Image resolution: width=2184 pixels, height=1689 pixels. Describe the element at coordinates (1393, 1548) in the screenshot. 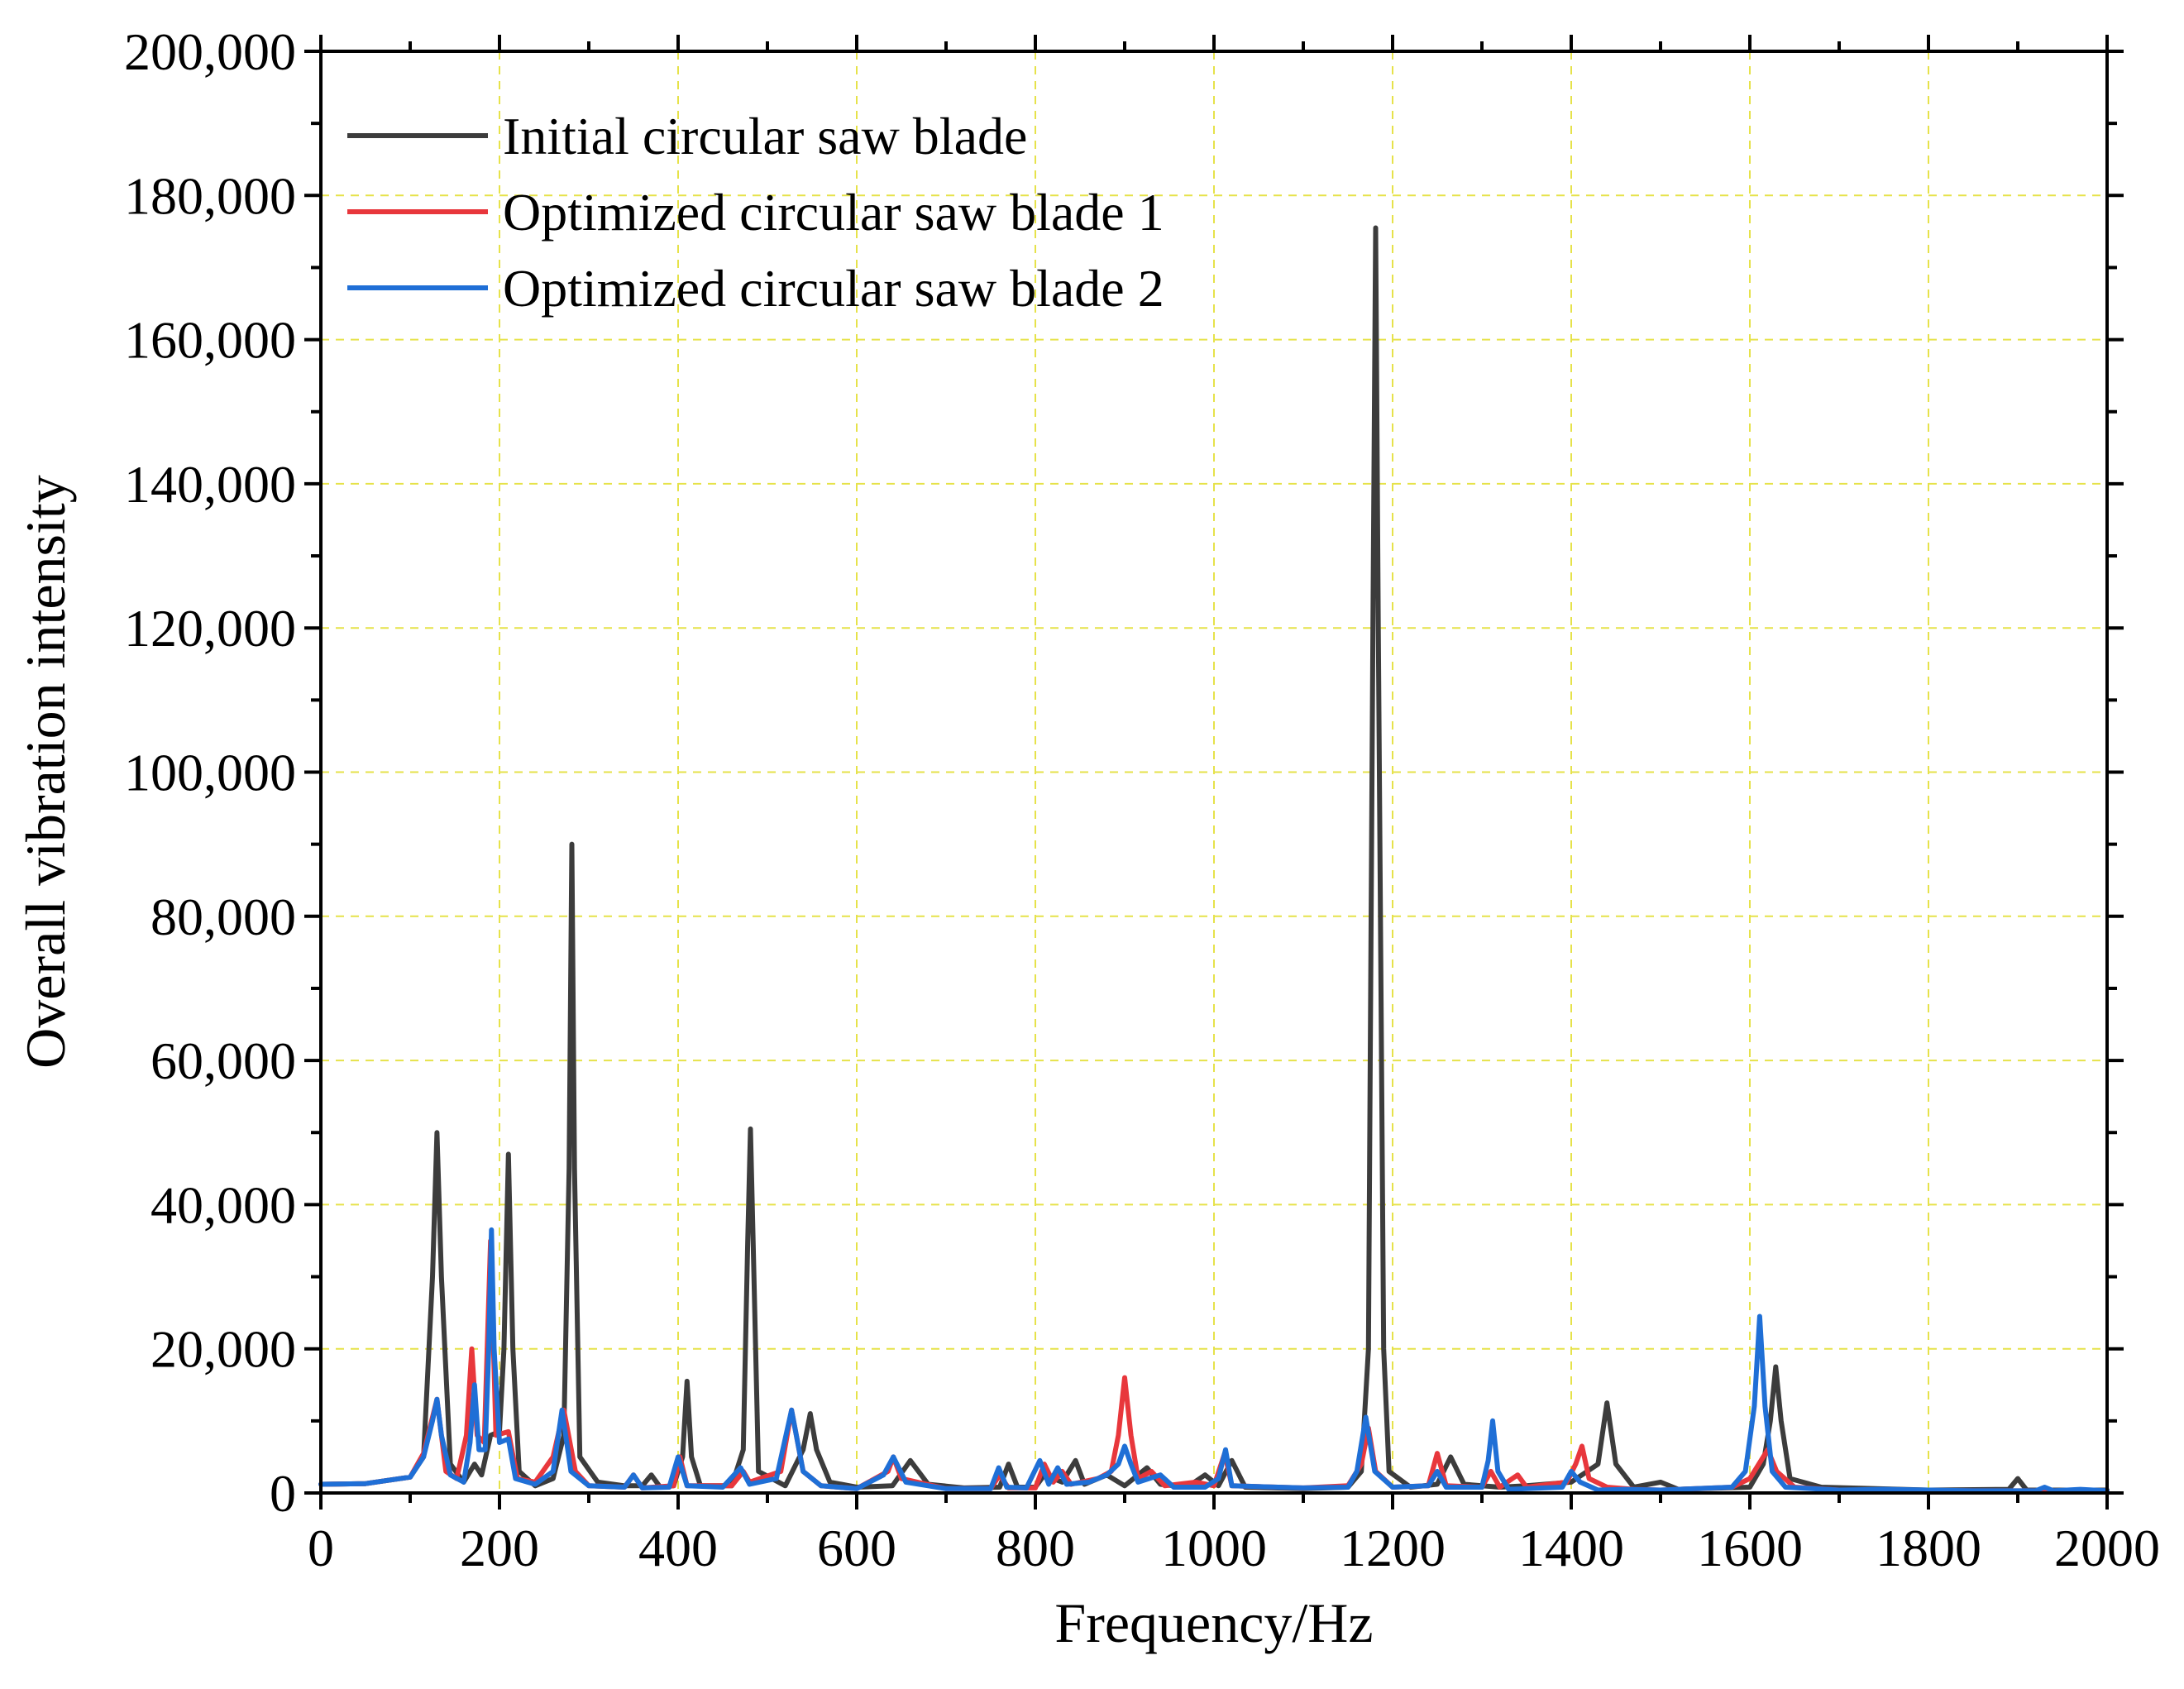

I see `x-tick-label: 1200` at that location.